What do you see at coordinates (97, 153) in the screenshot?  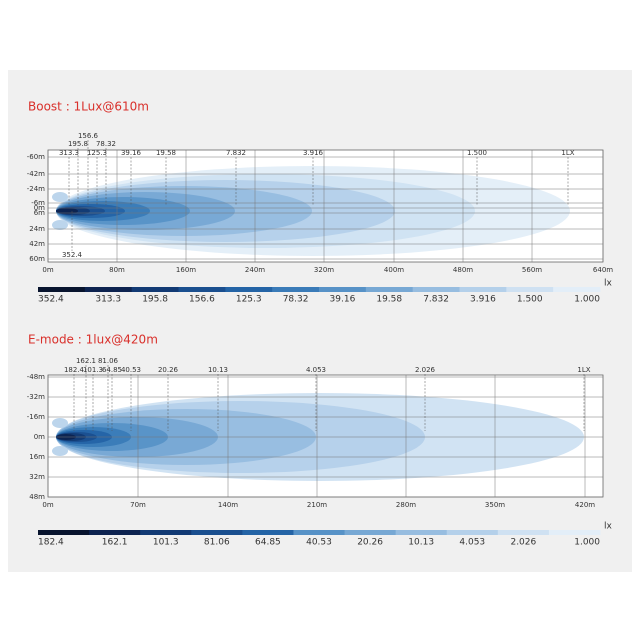 I see `isolux-label: 125.3` at bounding box center [97, 153].